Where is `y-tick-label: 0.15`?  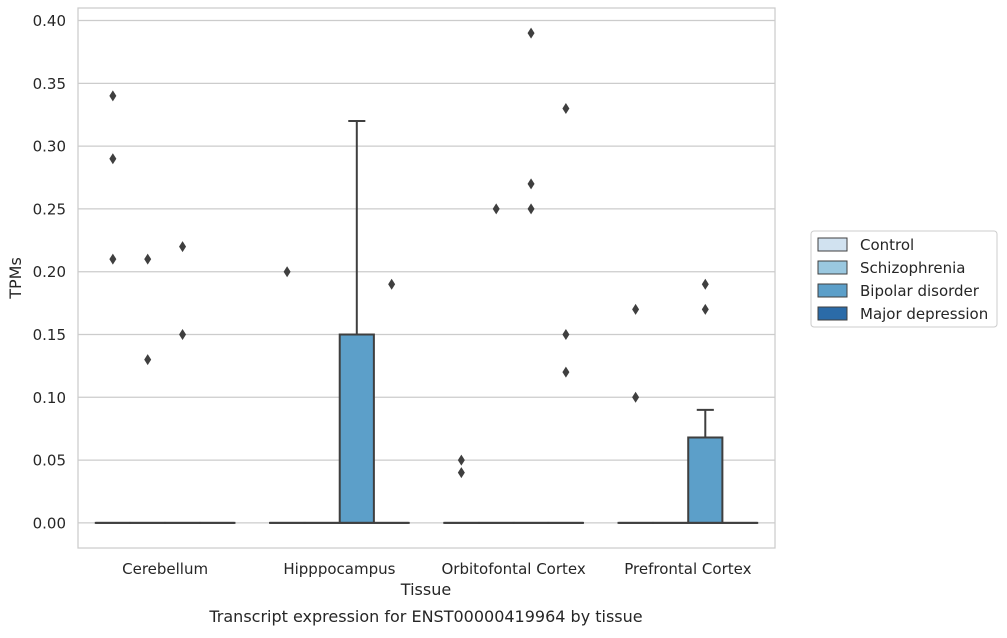 y-tick-label: 0.15 is located at coordinates (49, 335).